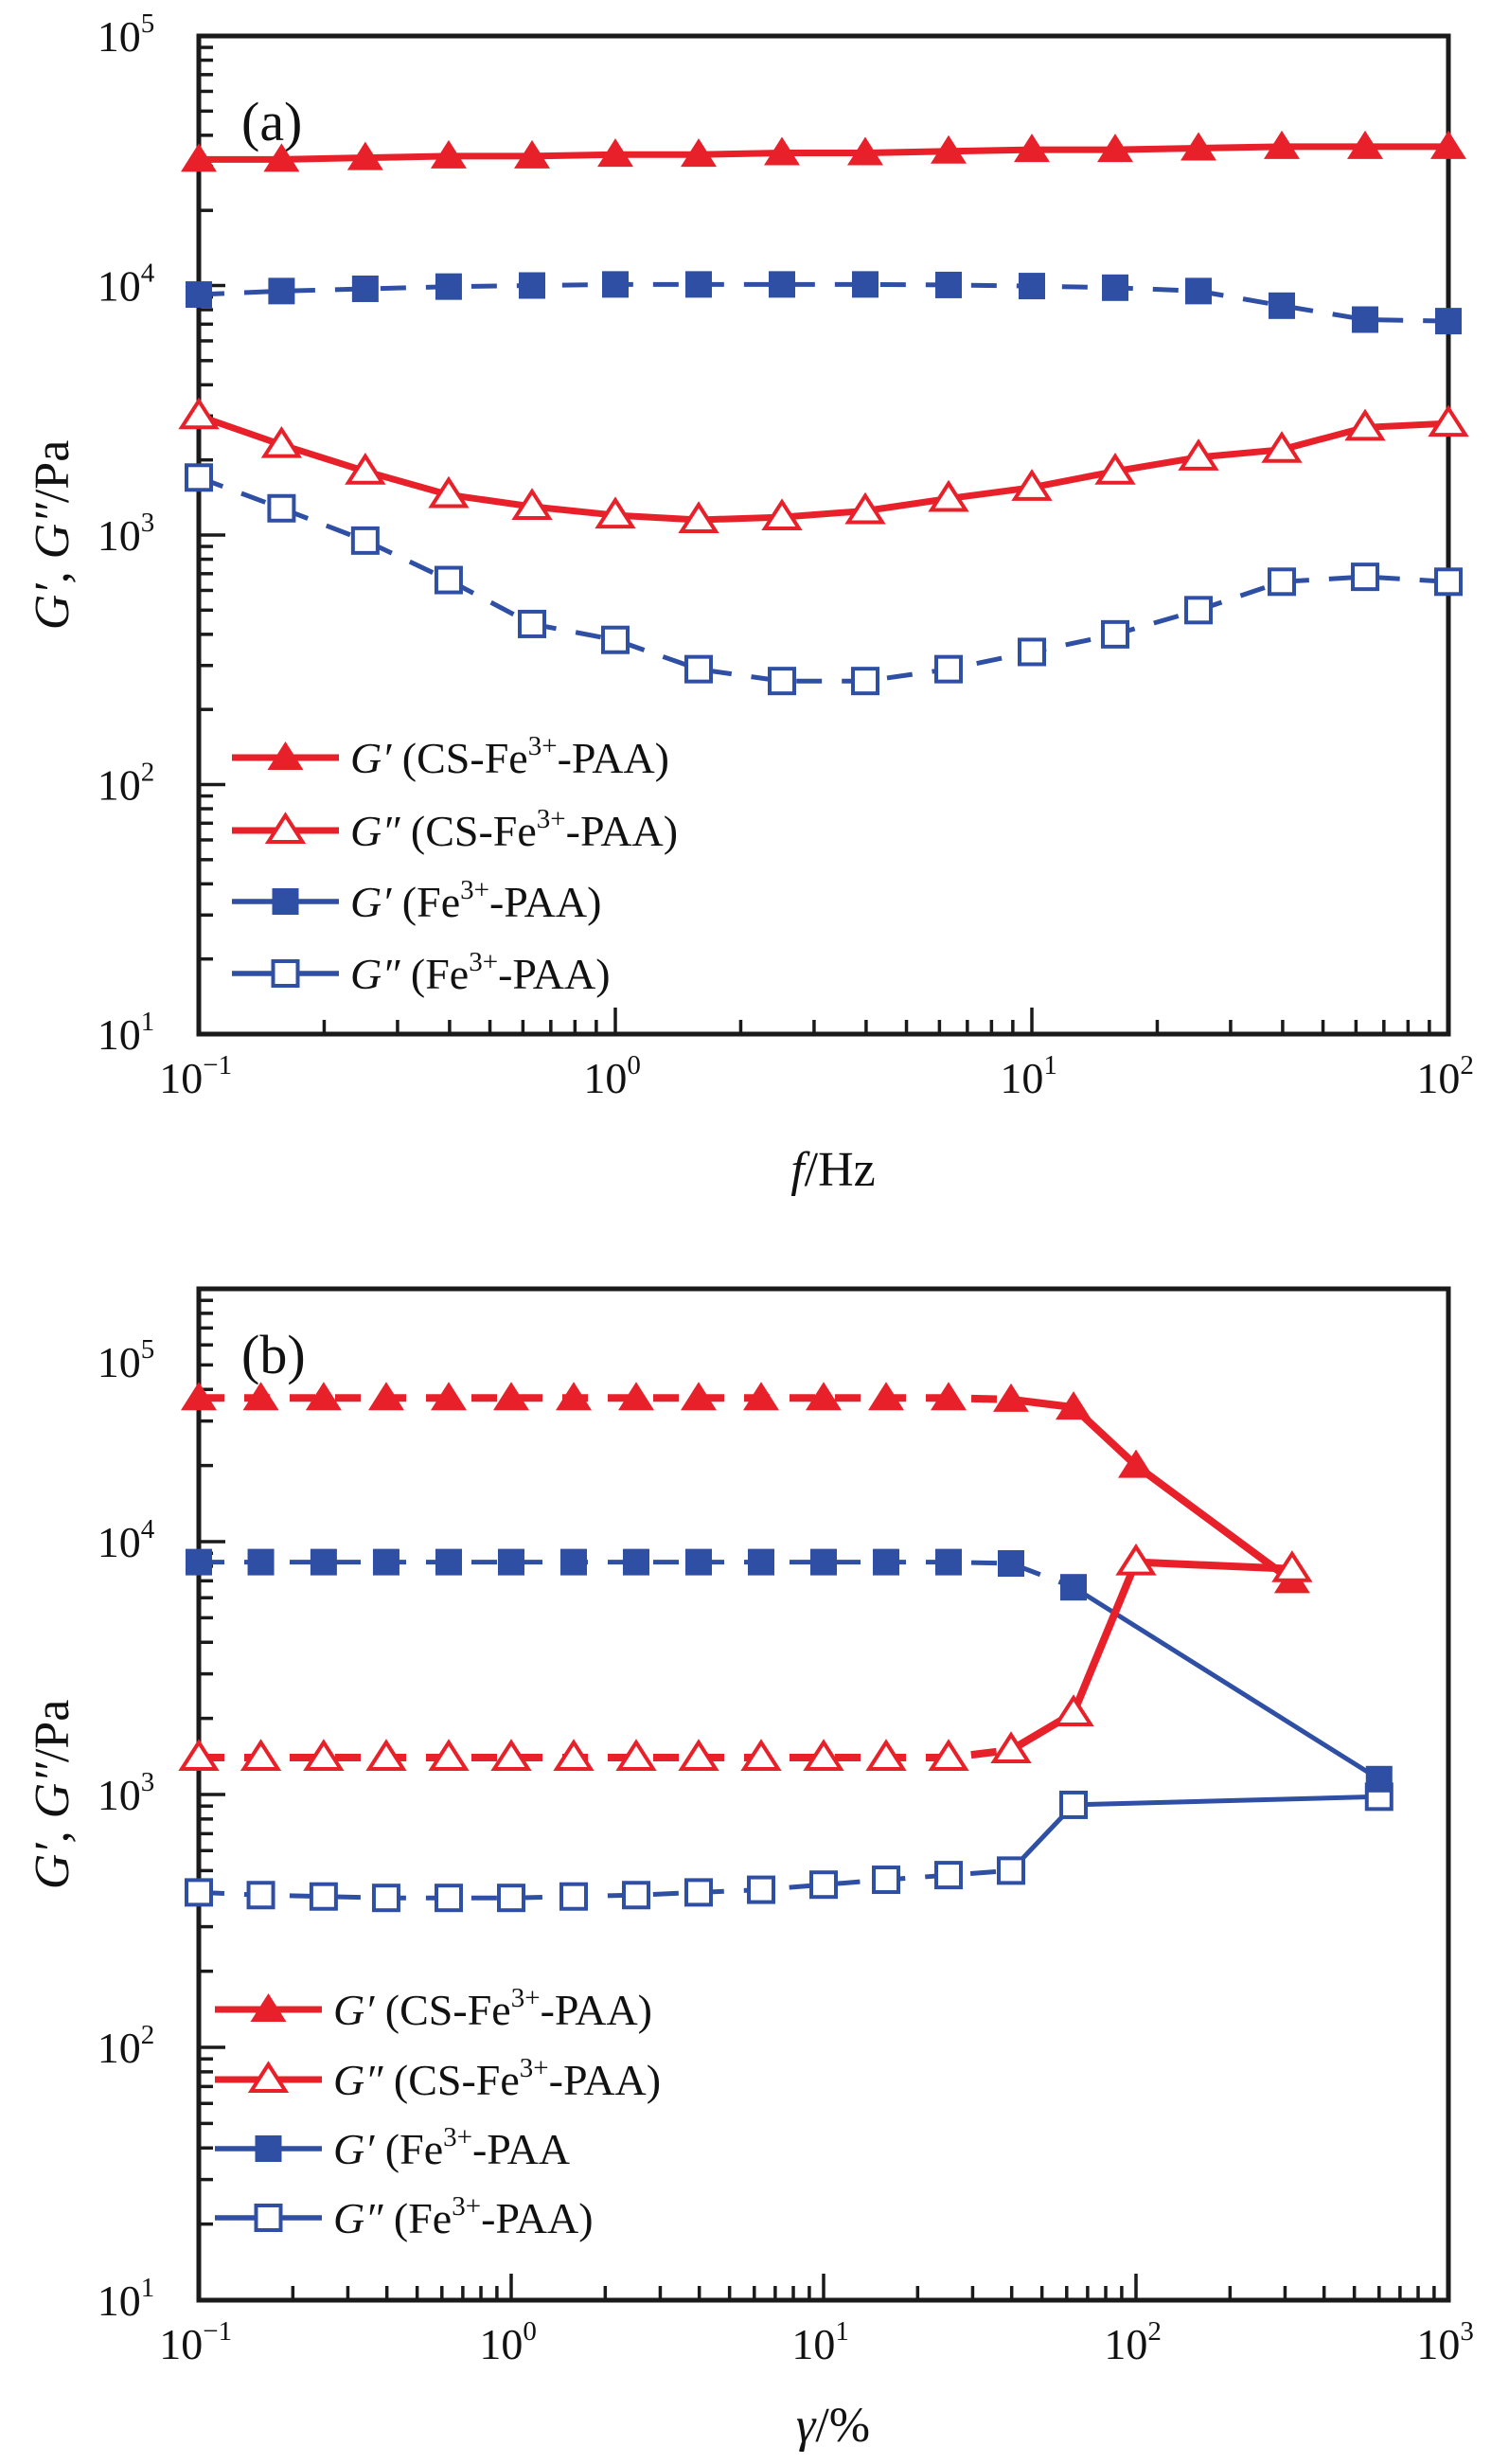  I want to click on legend-entry-g-fe-paa: G′ (Fe3+-PAA, so click(392, 2147).